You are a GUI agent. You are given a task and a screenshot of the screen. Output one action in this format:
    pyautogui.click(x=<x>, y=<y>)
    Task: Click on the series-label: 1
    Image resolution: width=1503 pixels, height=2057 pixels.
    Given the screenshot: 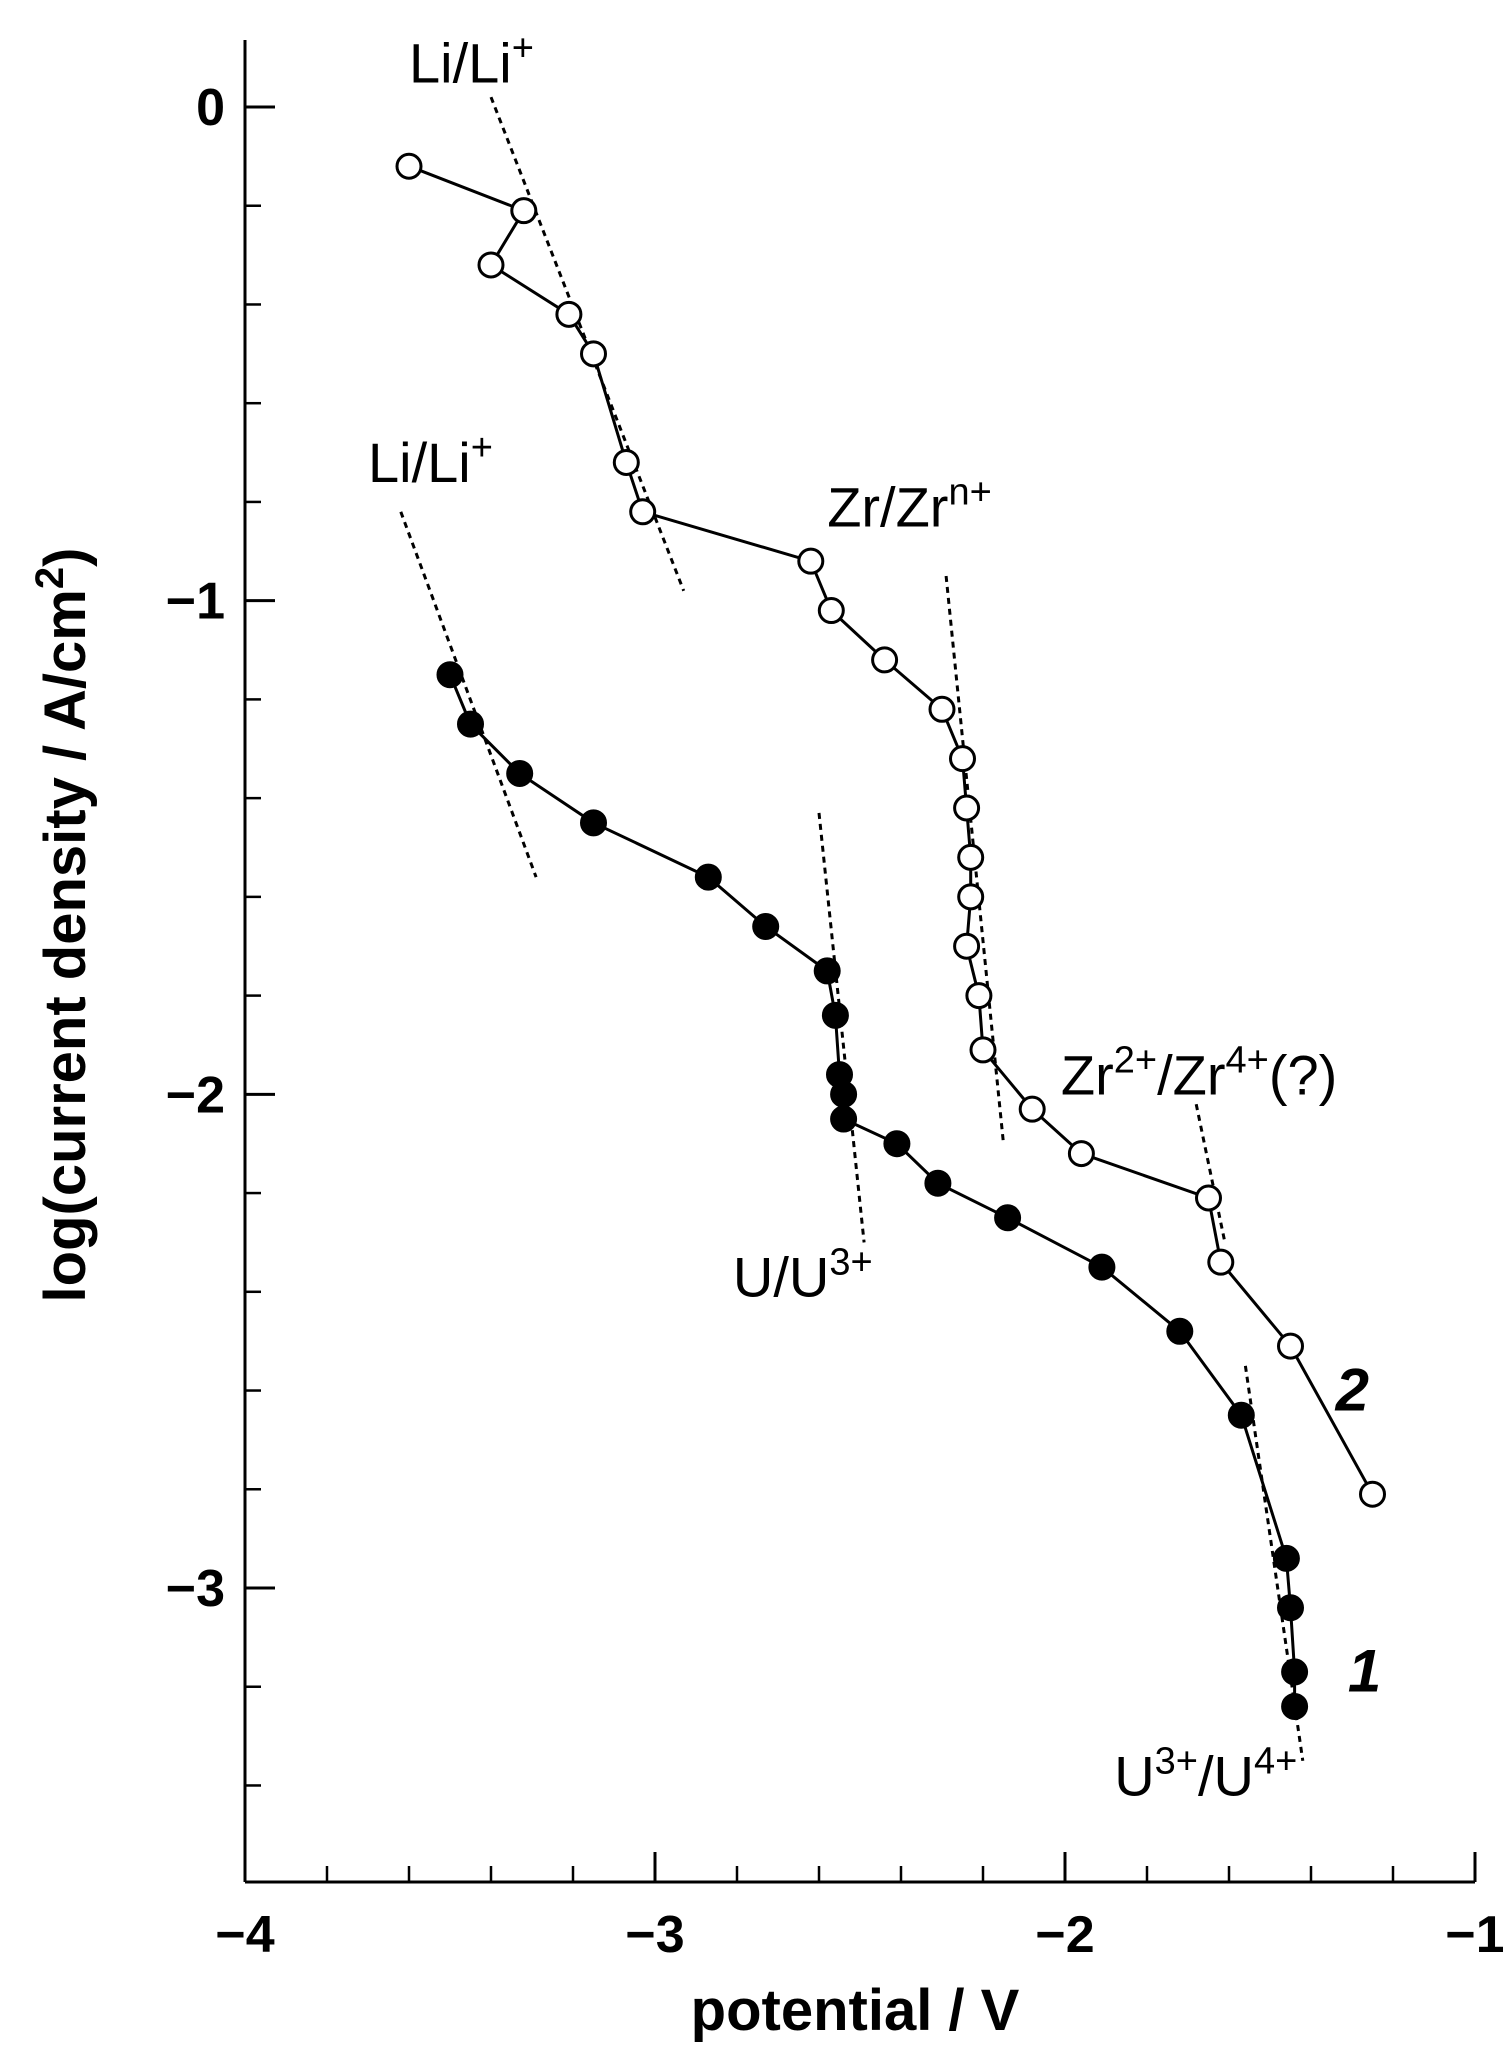 What is the action you would take?
    pyautogui.click(x=1364, y=1671)
    